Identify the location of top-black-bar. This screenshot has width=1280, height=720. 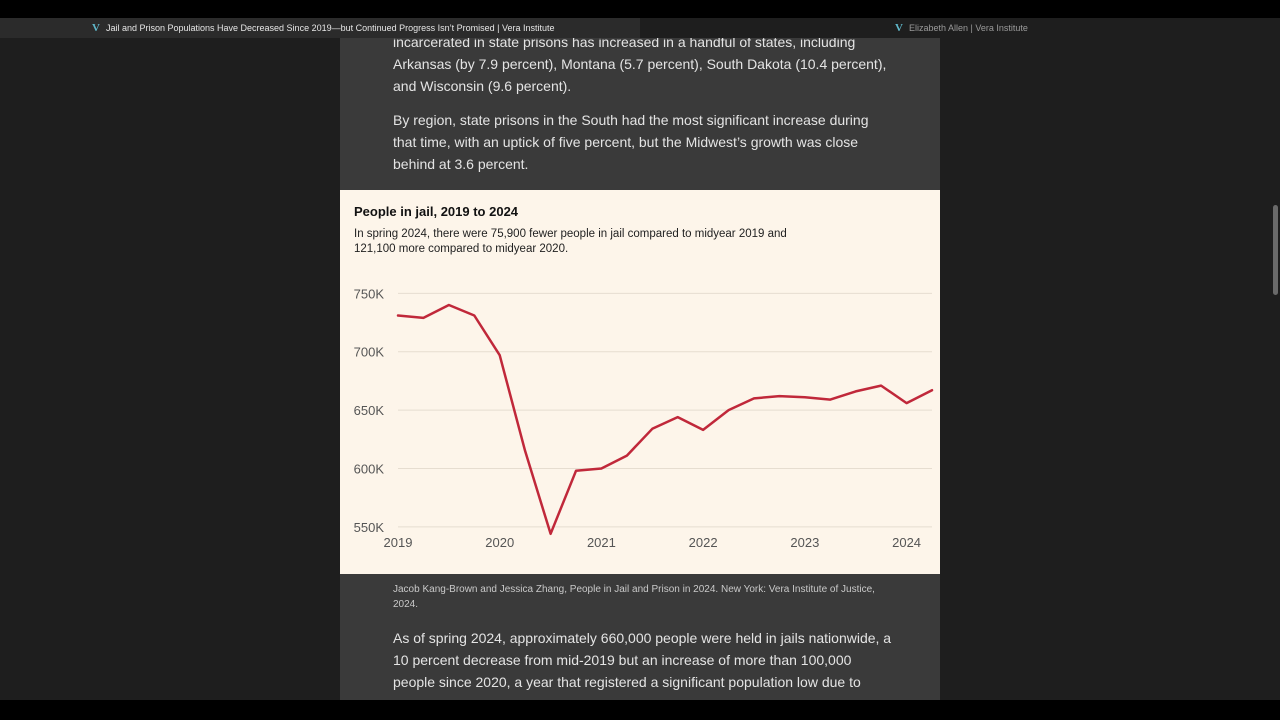
(640, 9).